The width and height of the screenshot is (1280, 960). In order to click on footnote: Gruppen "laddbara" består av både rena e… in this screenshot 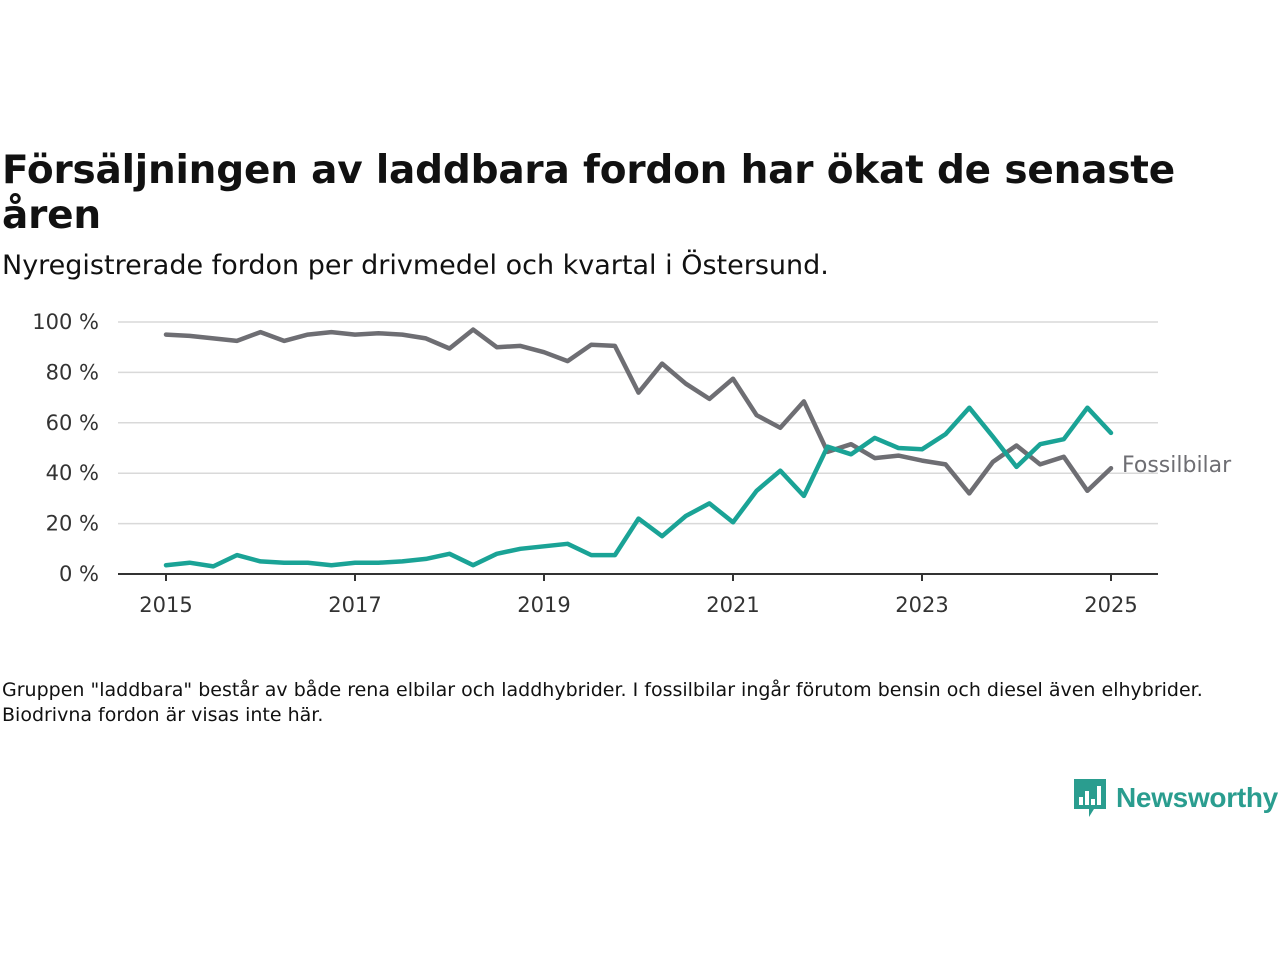, I will do `click(602, 702)`.